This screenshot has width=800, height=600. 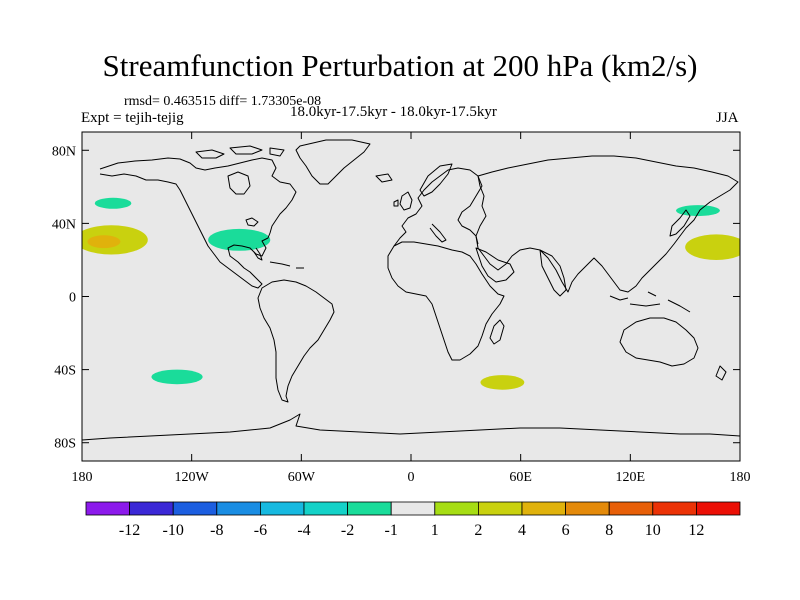 I want to click on coast-hudson-bay, so click(x=239, y=183).